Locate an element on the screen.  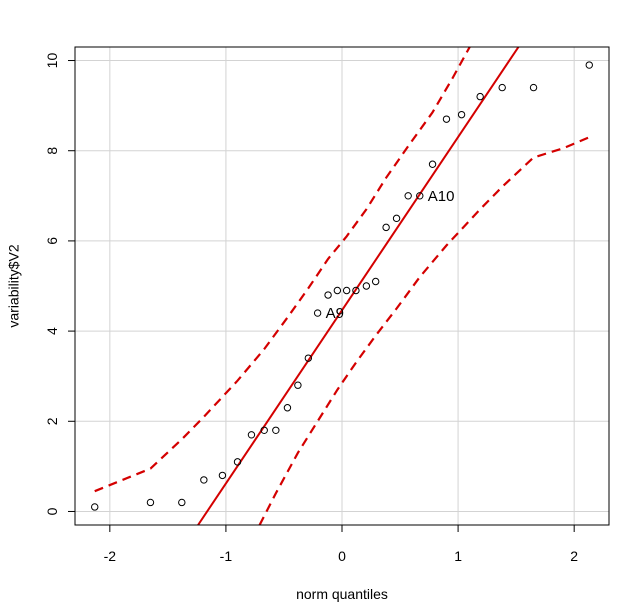
y-tick-label: 10 is located at coordinates (52, 61).